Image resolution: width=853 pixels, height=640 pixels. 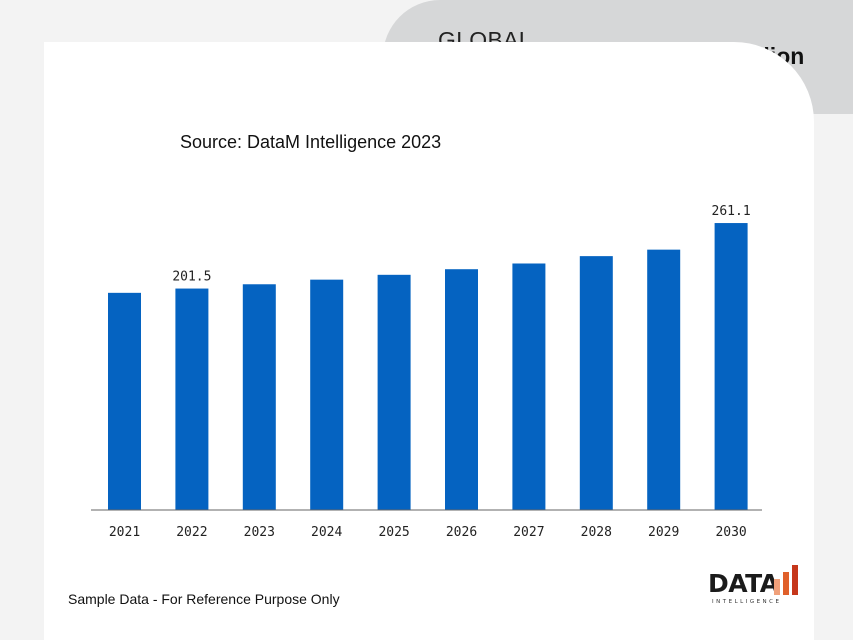 What do you see at coordinates (664, 379) in the screenshot?
I see `bar-2029` at bounding box center [664, 379].